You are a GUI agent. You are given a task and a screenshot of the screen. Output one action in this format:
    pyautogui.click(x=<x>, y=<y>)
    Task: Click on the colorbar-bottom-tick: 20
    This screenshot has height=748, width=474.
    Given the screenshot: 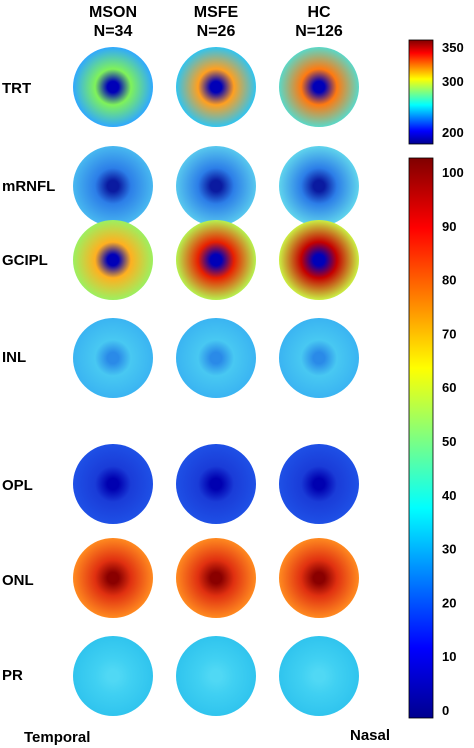 What is the action you would take?
    pyautogui.click(x=449, y=602)
    